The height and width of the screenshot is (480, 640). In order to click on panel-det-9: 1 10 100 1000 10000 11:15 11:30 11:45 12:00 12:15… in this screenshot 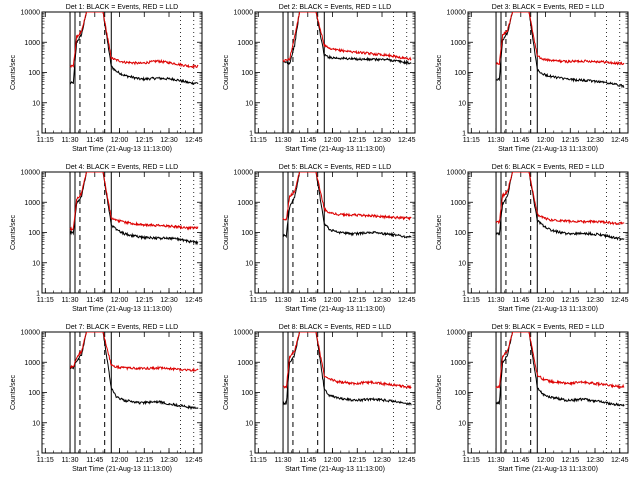, I will do `click(532, 398)`.